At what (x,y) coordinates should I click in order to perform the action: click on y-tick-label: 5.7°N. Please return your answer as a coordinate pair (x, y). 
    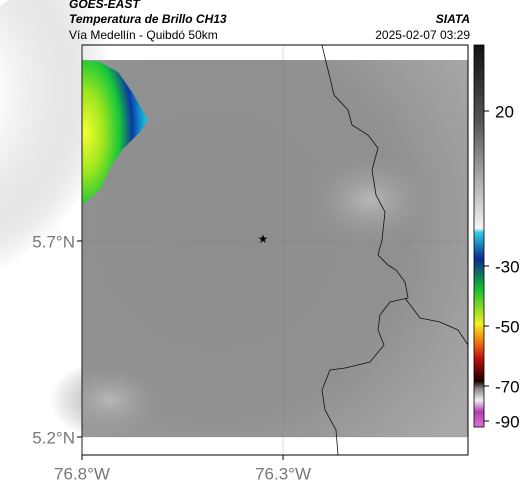
    Looking at the image, I should click on (53, 241).